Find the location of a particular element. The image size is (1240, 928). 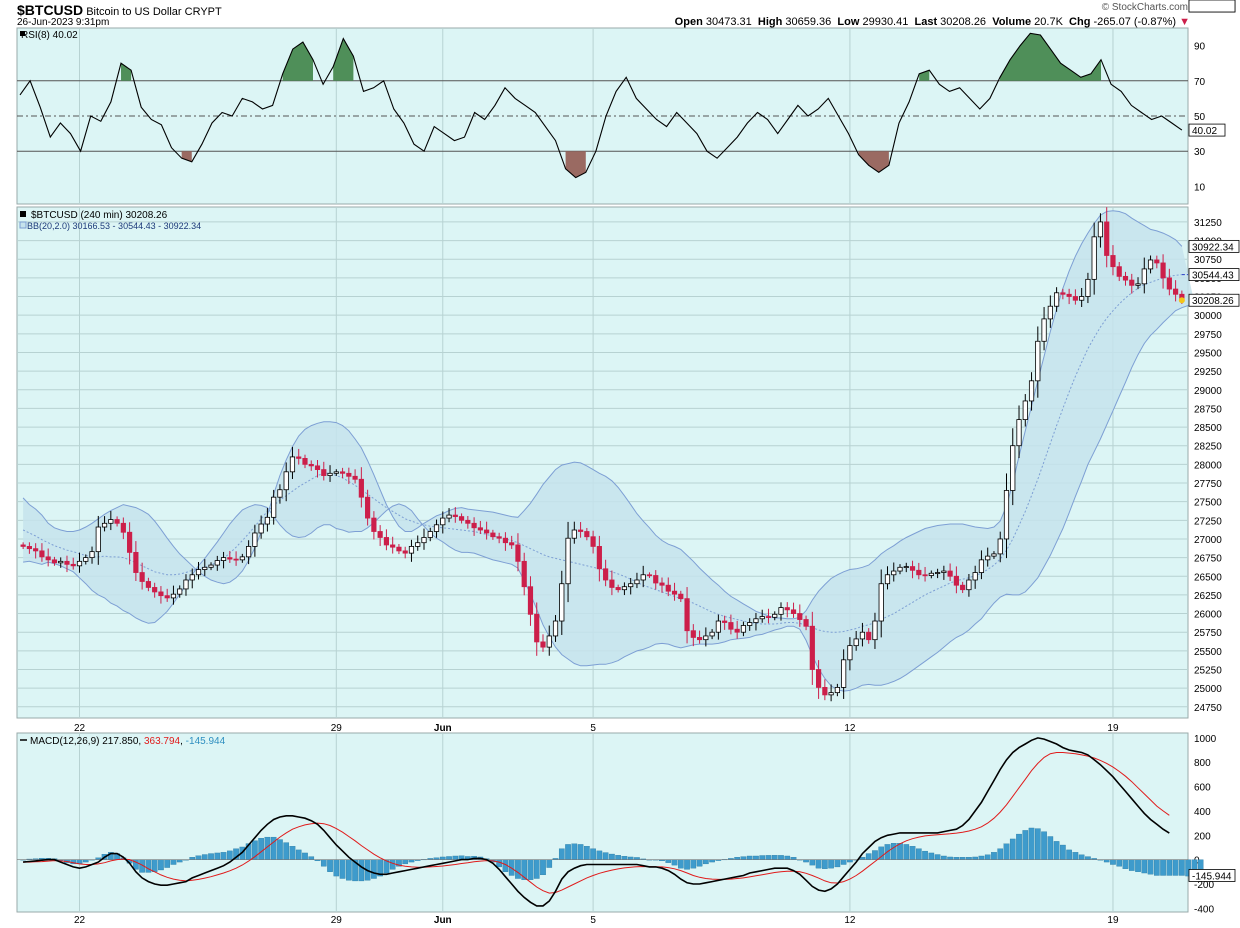

y-tick-label: 30000 is located at coordinates (1208, 316).